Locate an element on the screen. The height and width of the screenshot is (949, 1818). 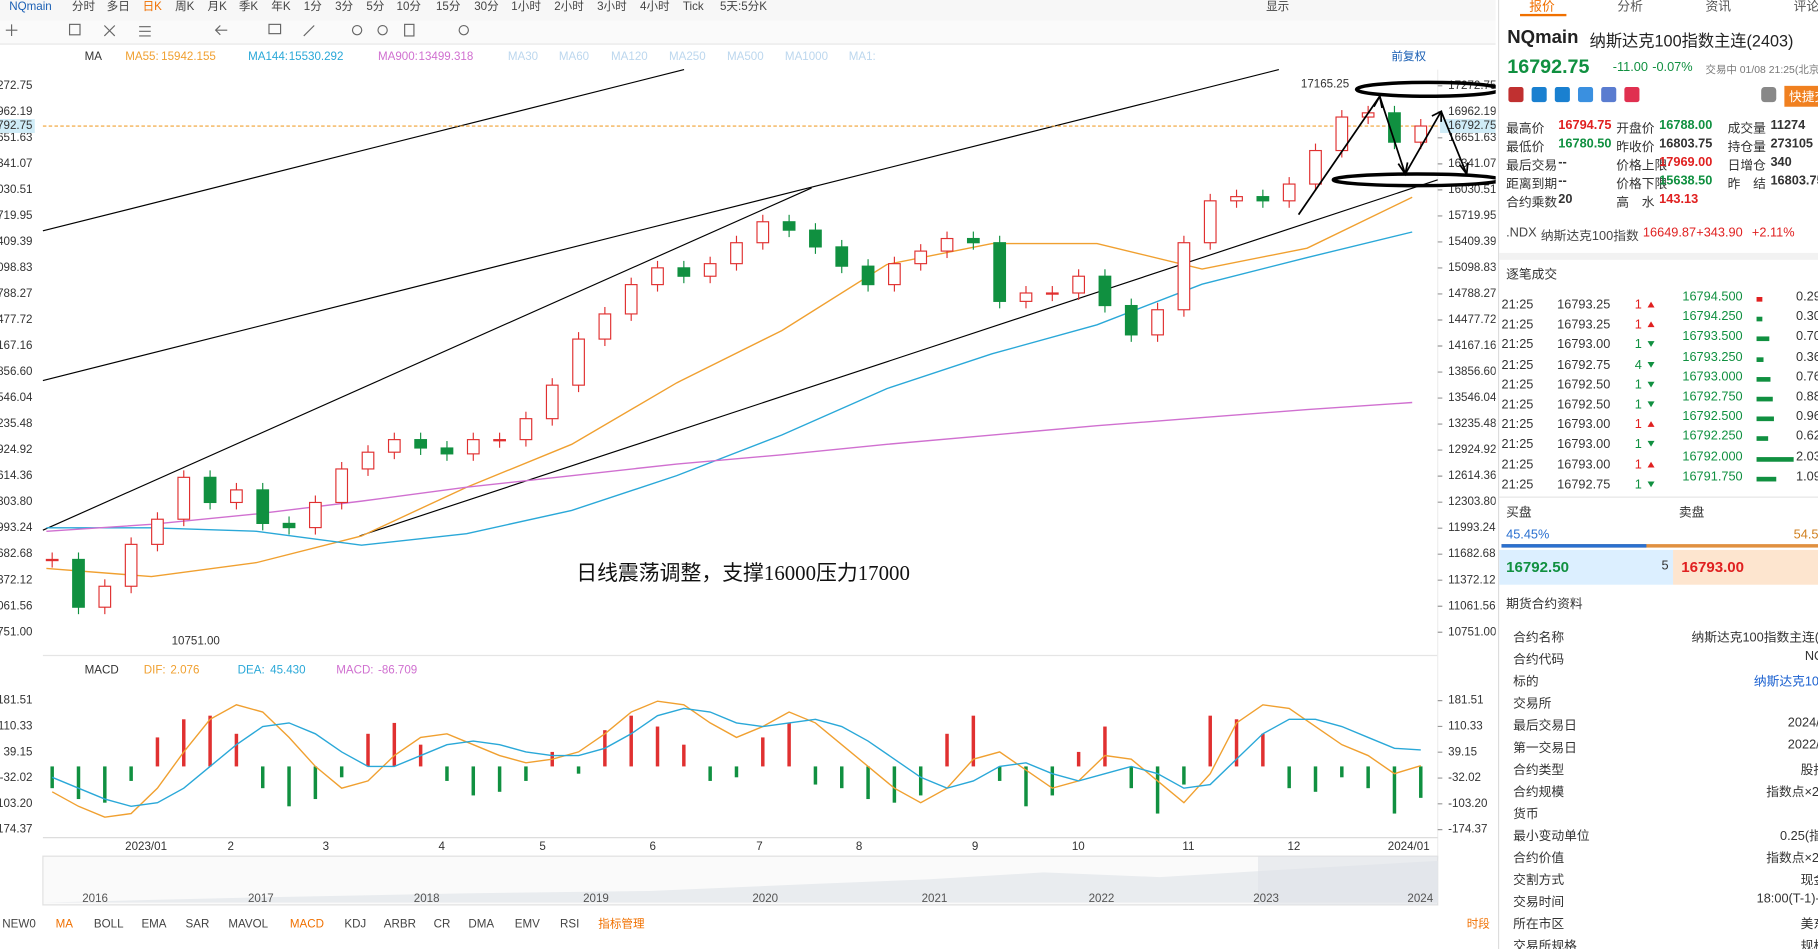
stat-label: 高 水 is located at coordinates (1635, 203).